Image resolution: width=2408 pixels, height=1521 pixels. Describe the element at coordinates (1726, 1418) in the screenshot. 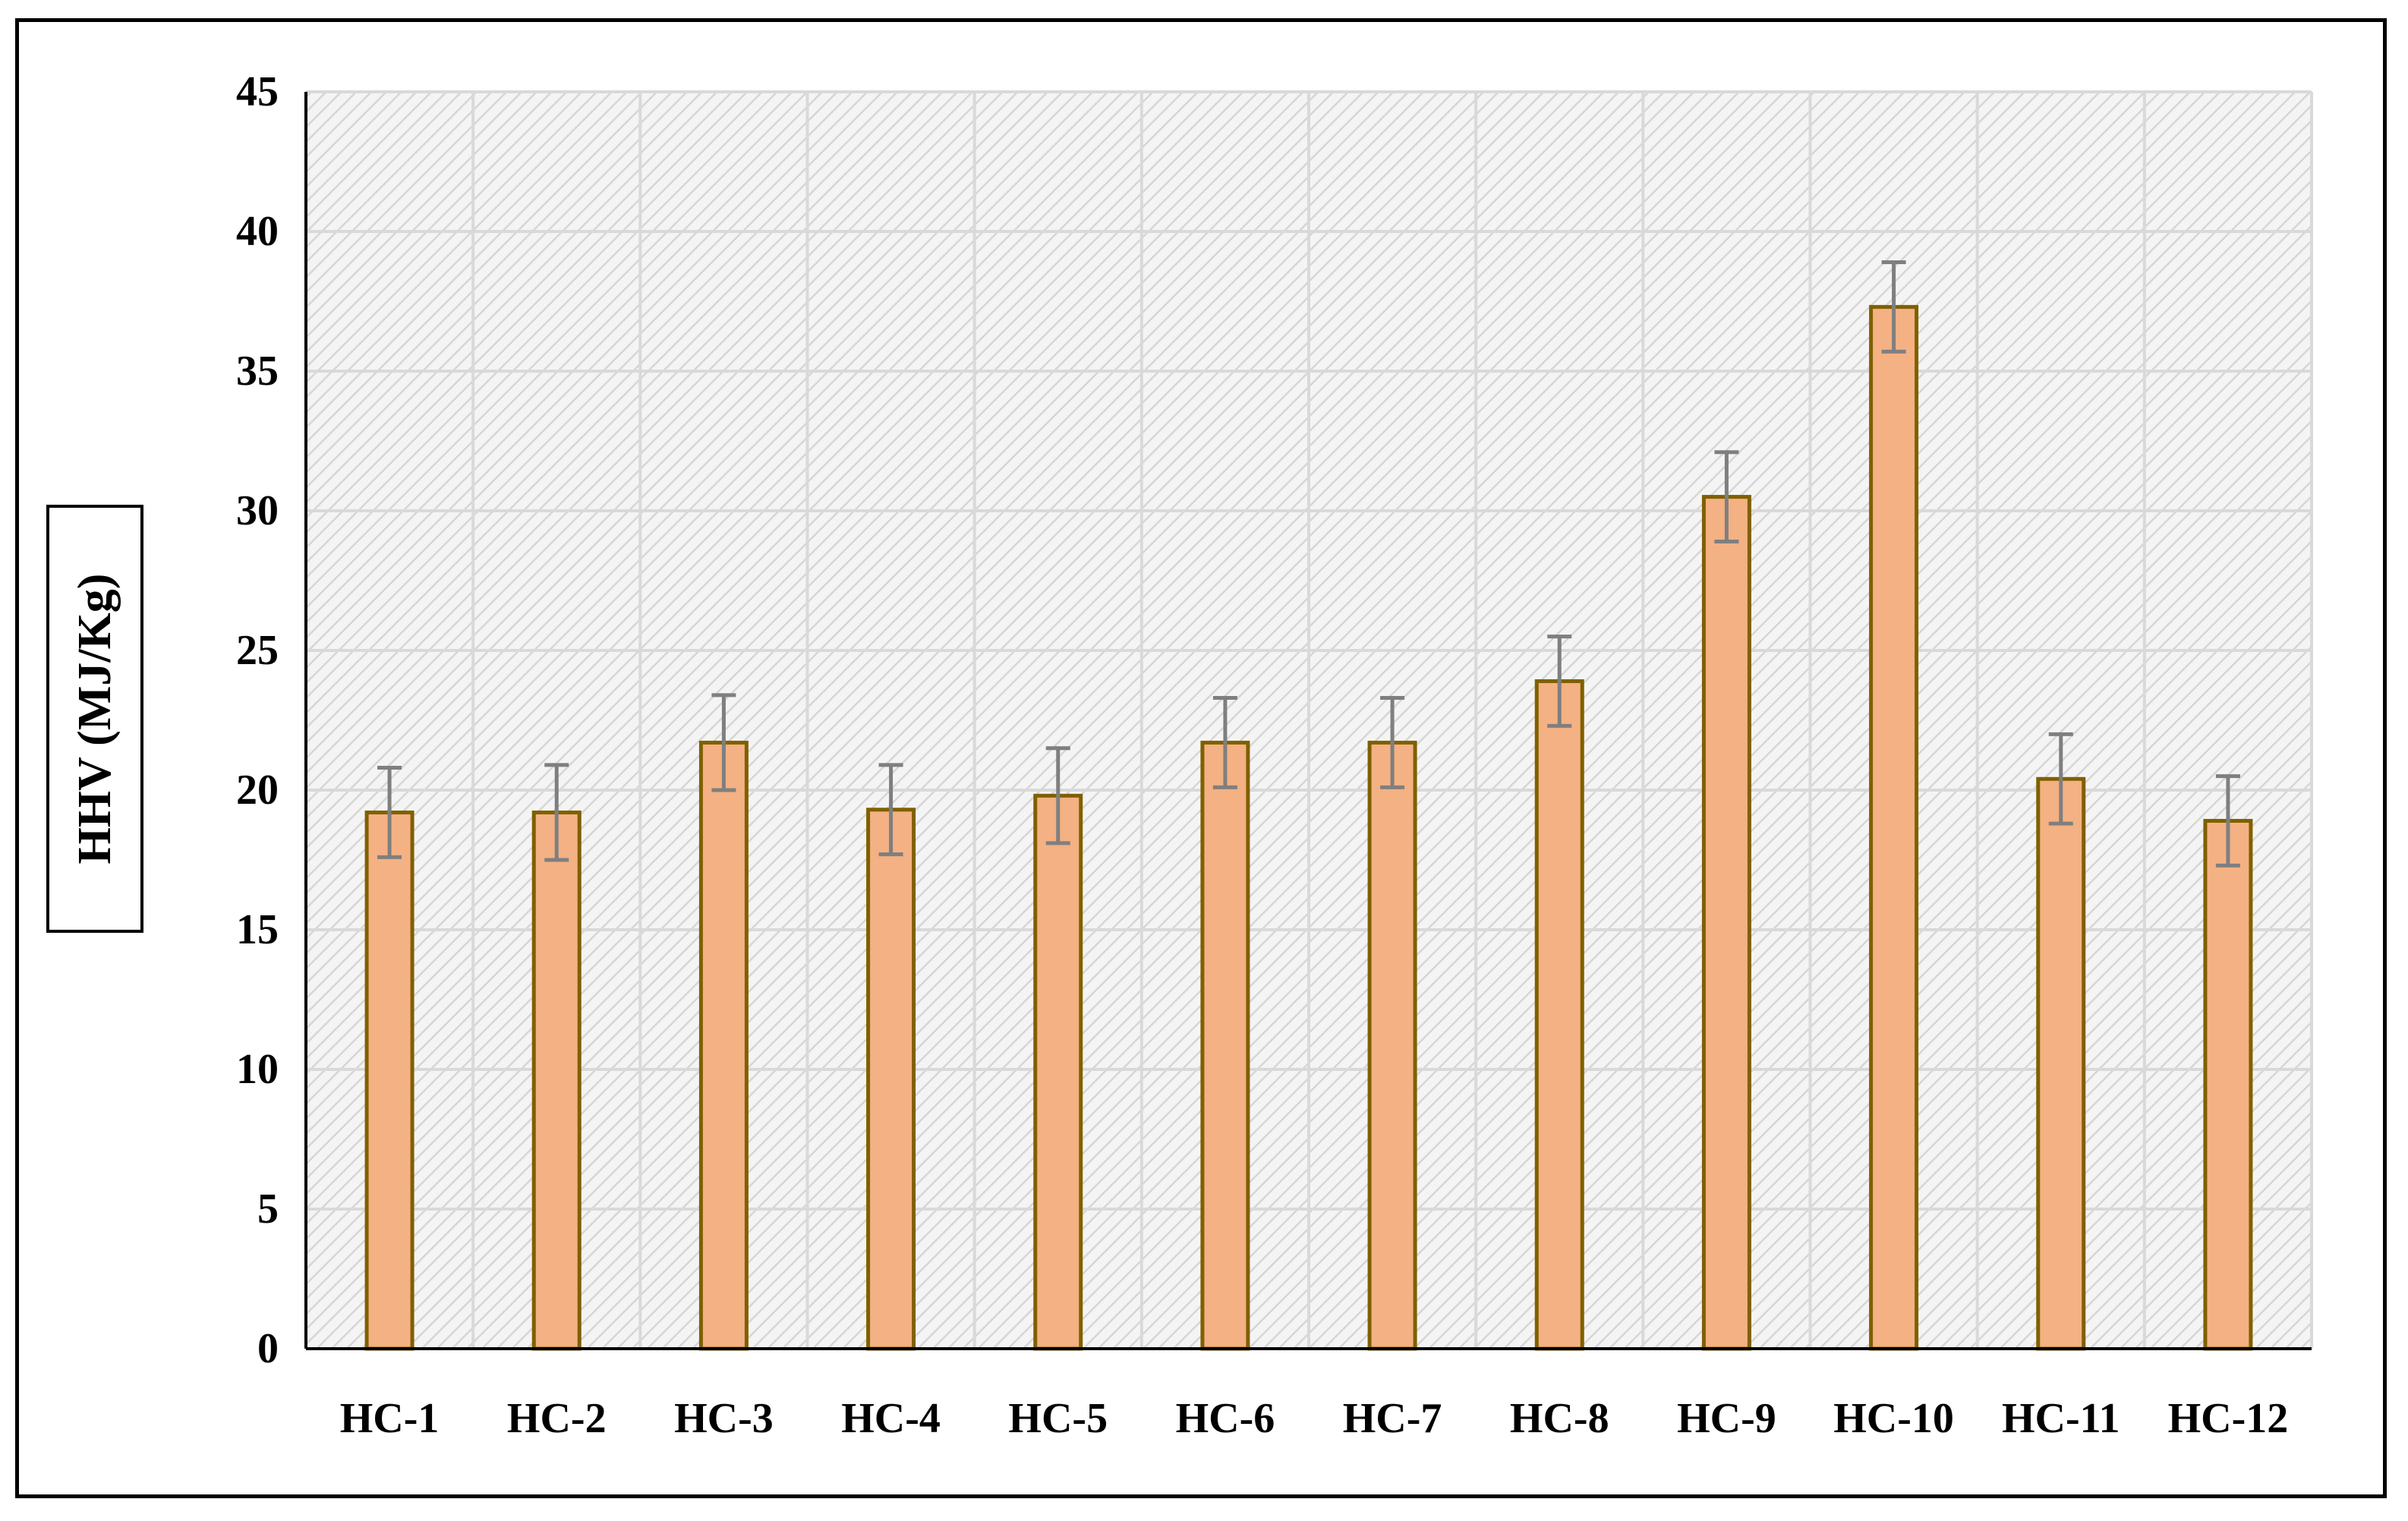

I see `x-tick-label: HC-9` at that location.